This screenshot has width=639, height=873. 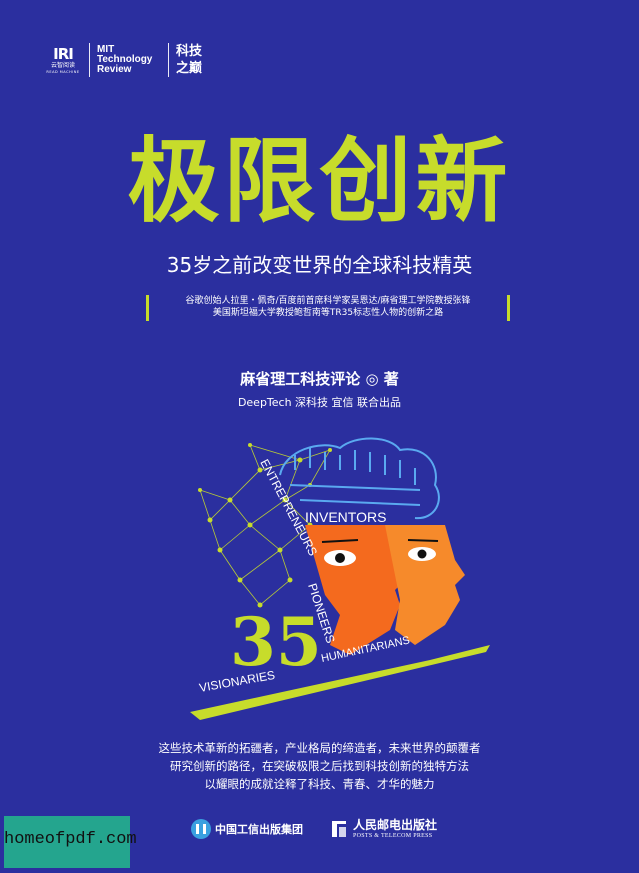 I want to click on publisher-miit: 中国工信出版集团, so click(x=246, y=829).